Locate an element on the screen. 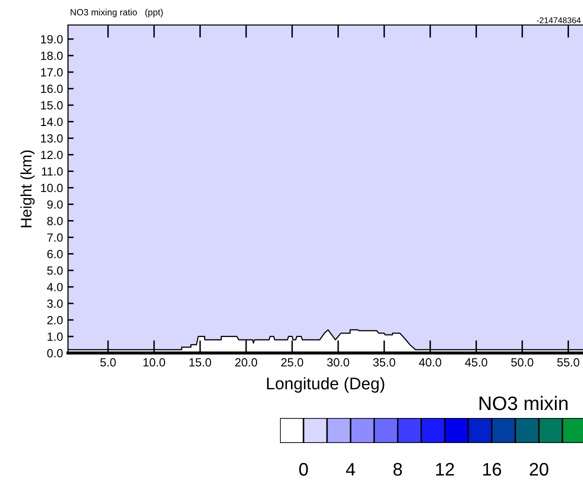  x-tick-label: 45.0 is located at coordinates (476, 362).